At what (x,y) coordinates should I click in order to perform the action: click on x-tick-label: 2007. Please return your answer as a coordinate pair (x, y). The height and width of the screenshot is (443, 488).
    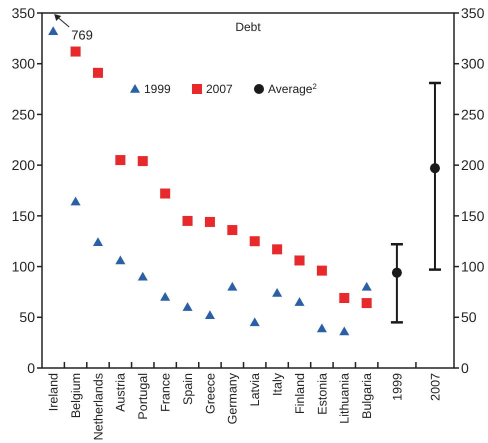
    Looking at the image, I should click on (435, 386).